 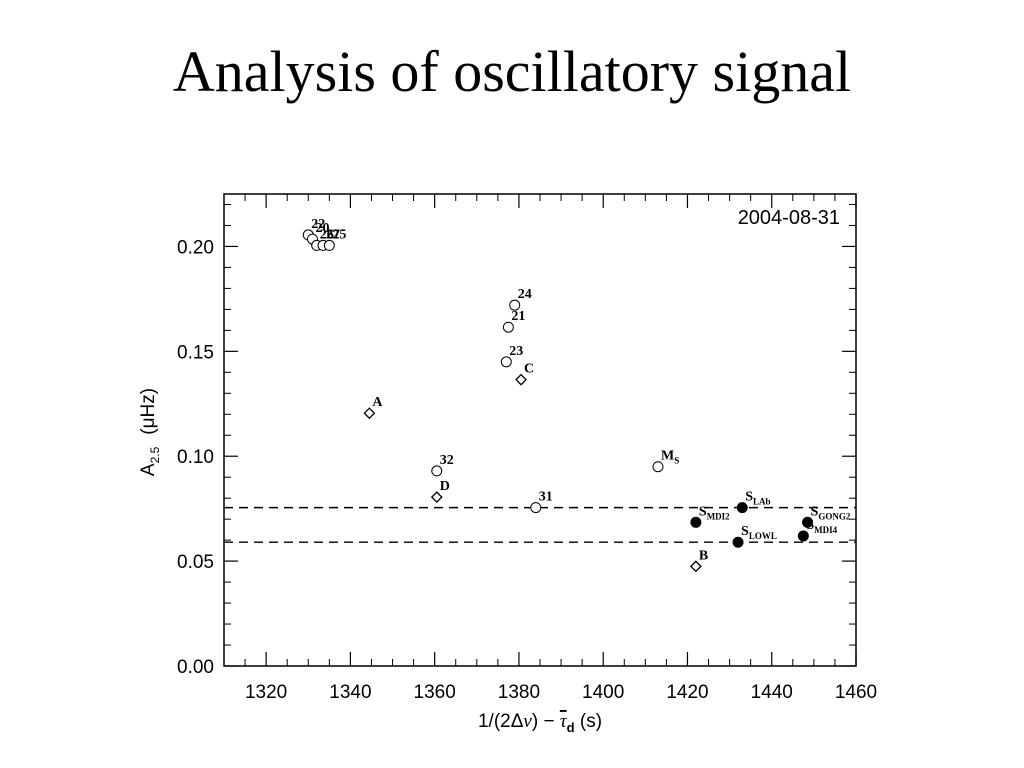 I want to click on x-tick-label: 1340, so click(x=350, y=692).